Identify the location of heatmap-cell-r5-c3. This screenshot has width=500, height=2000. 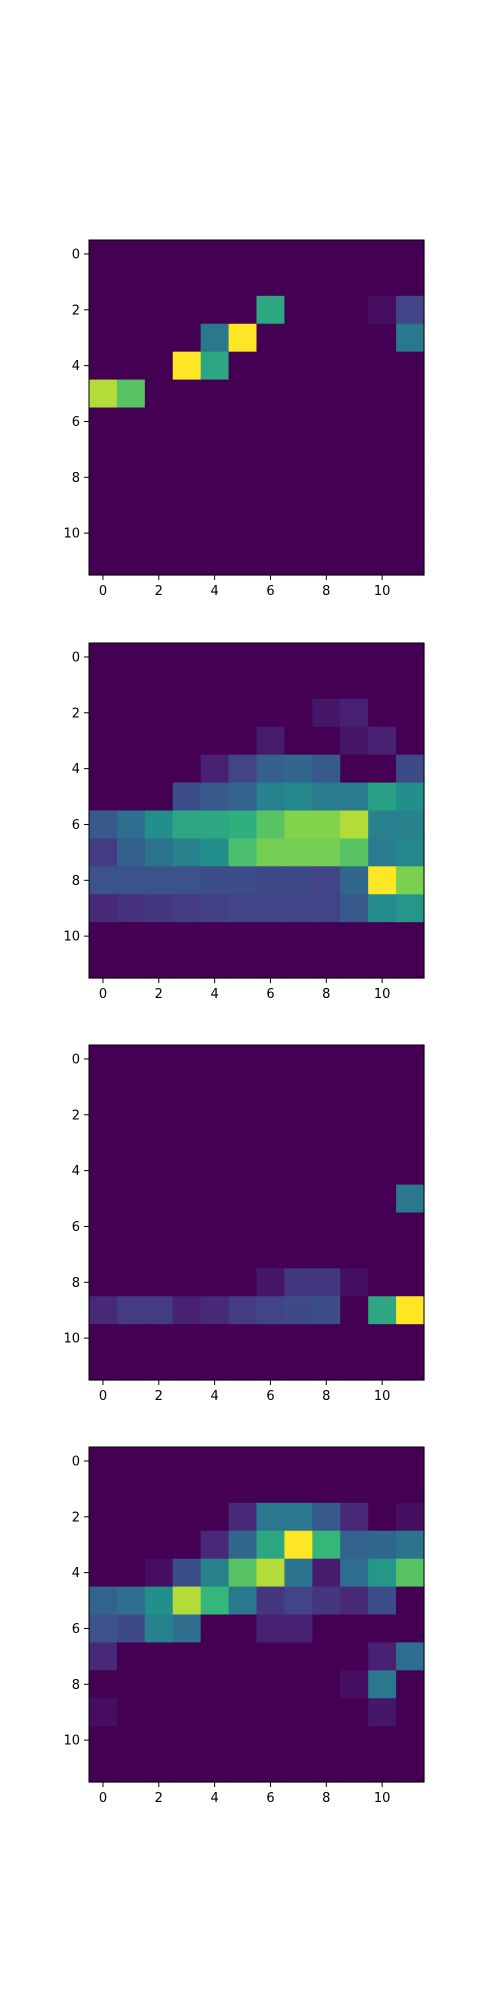
(187, 394).